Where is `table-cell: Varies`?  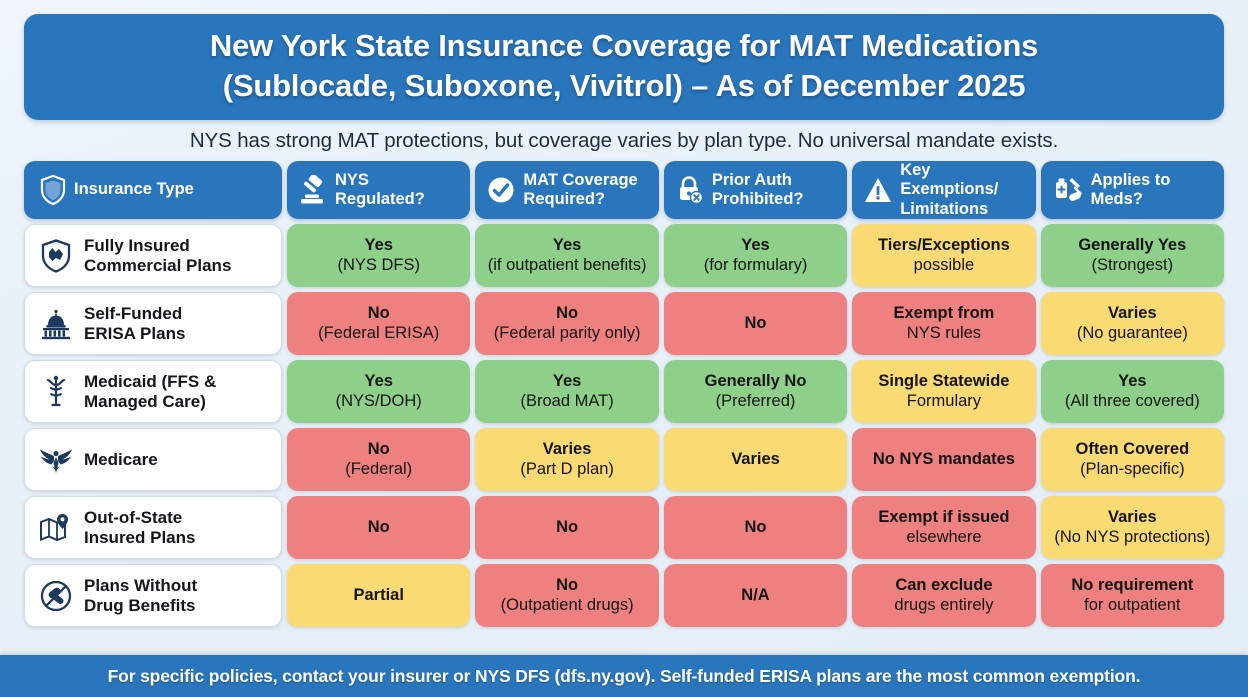 table-cell: Varies is located at coordinates (755, 459).